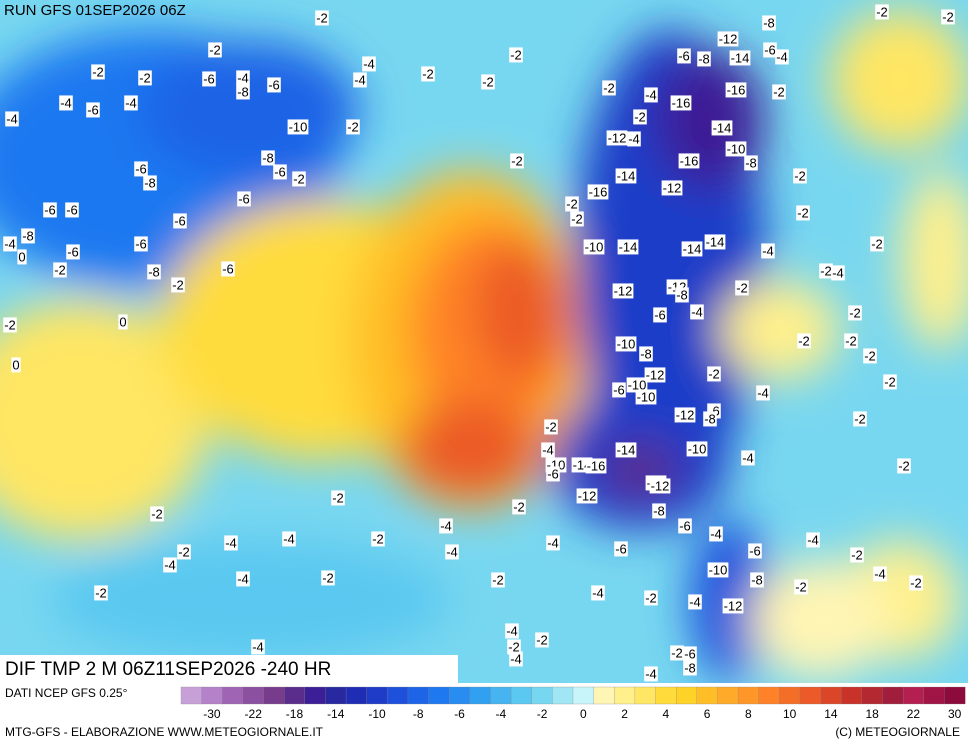 This screenshot has width=968, height=745. What do you see at coordinates (295, 714) in the screenshot?
I see `legend-tick-label: -18` at bounding box center [295, 714].